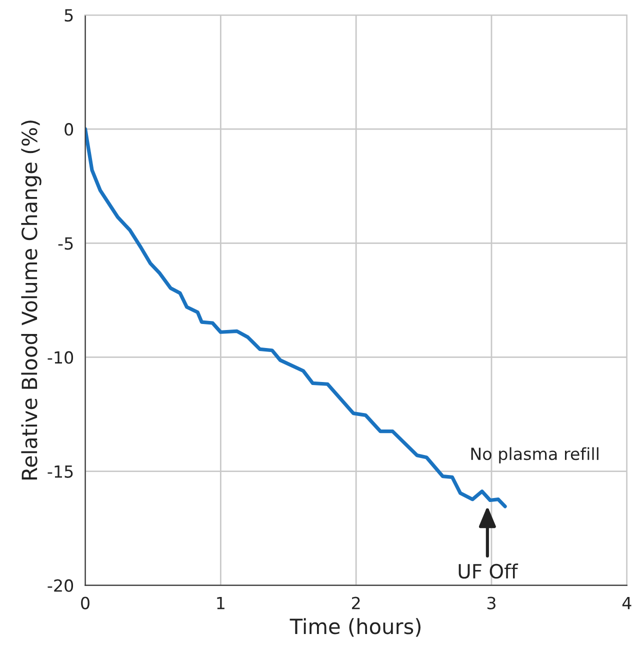 This screenshot has height=654, width=641. I want to click on x-tick-label: 0, so click(85, 603).